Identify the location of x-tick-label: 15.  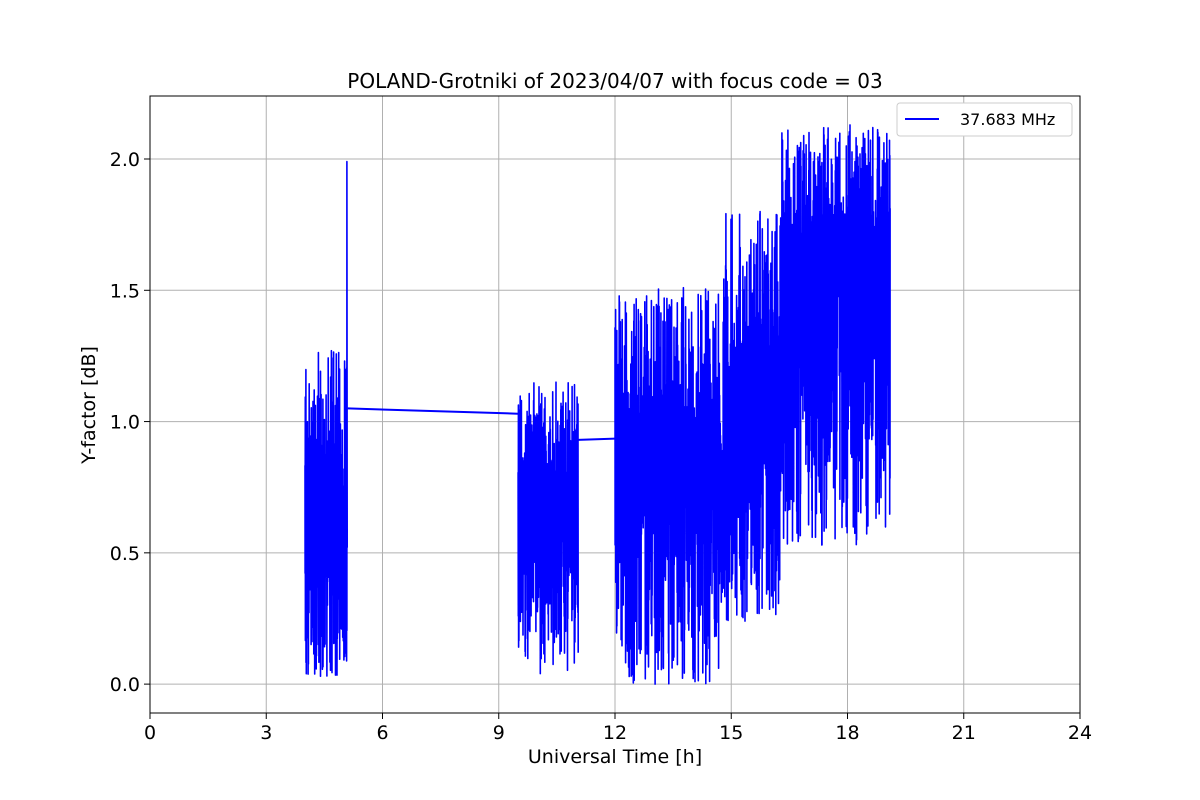
(731, 733).